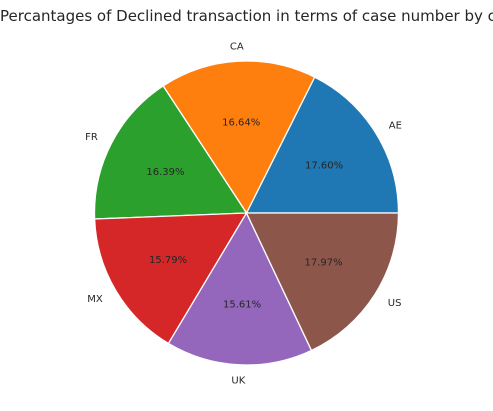  Describe the element at coordinates (238, 381) in the screenshot. I see `slice-label-uk: UK` at that location.